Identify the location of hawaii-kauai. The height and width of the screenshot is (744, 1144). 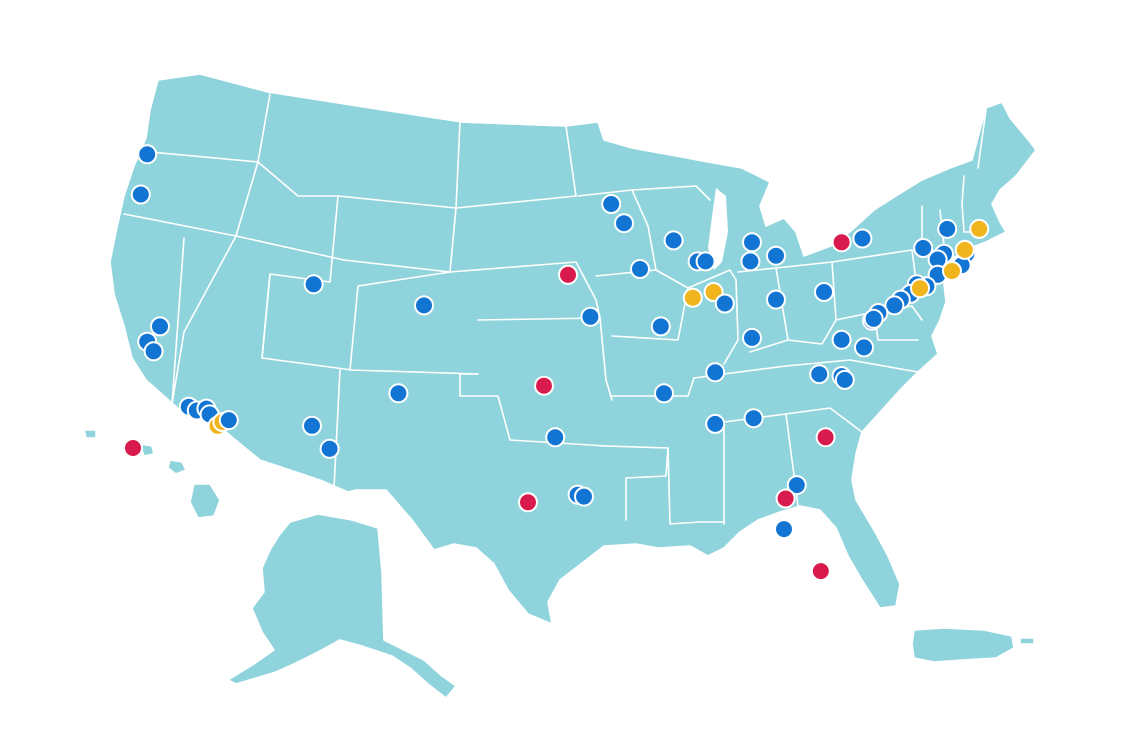
(90, 434).